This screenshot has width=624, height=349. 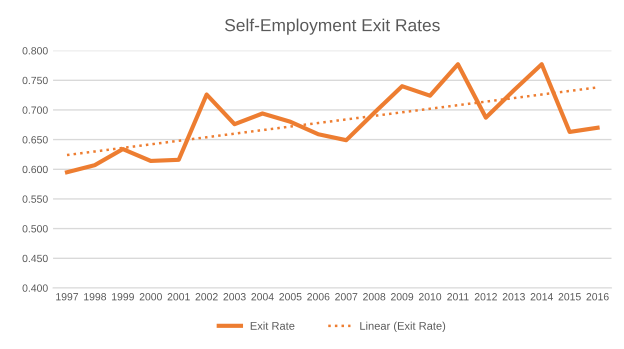 I want to click on y-tick-label: 0.800, so click(x=35, y=50).